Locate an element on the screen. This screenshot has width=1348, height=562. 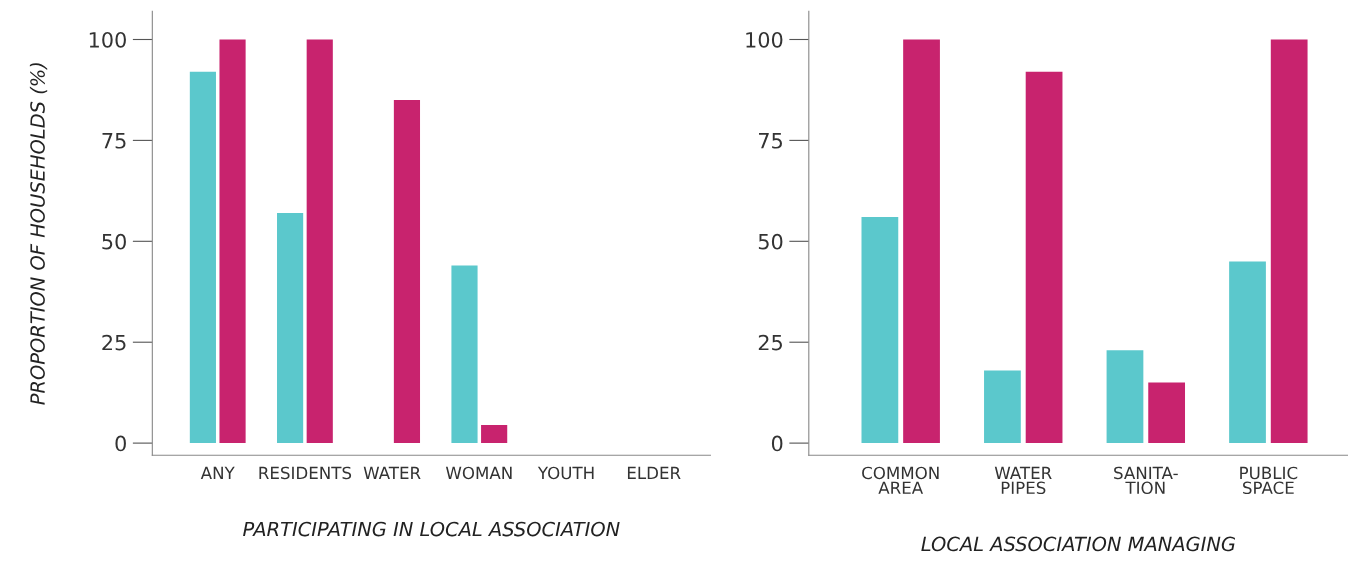
x-tick-label: ANY is located at coordinates (217, 472).